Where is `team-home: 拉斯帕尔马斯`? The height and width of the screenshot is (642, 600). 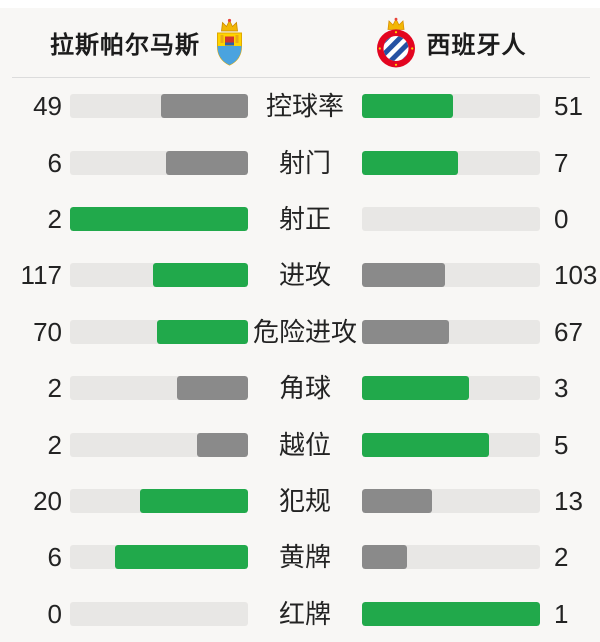 team-home: 拉斯帕尔马斯 is located at coordinates (150, 43).